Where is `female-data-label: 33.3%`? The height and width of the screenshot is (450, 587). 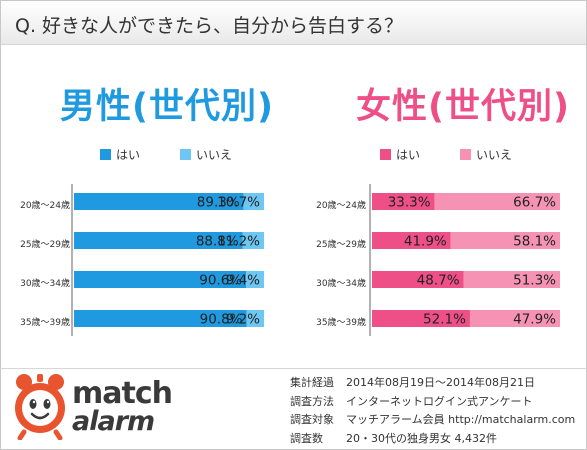
female-data-label: 33.3% is located at coordinates (409, 203).